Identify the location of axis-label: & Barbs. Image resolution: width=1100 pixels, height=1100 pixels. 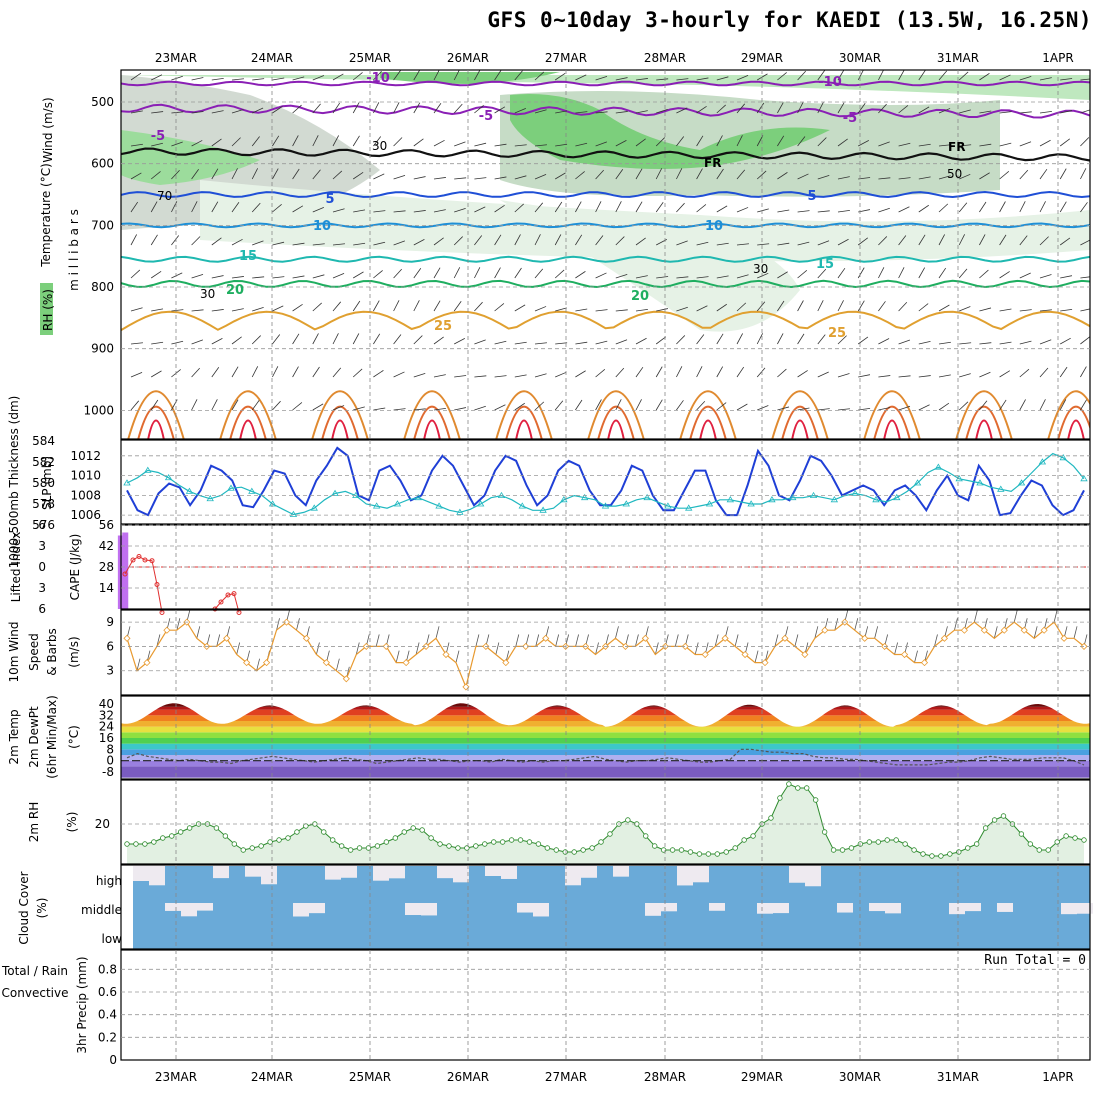
(52, 652).